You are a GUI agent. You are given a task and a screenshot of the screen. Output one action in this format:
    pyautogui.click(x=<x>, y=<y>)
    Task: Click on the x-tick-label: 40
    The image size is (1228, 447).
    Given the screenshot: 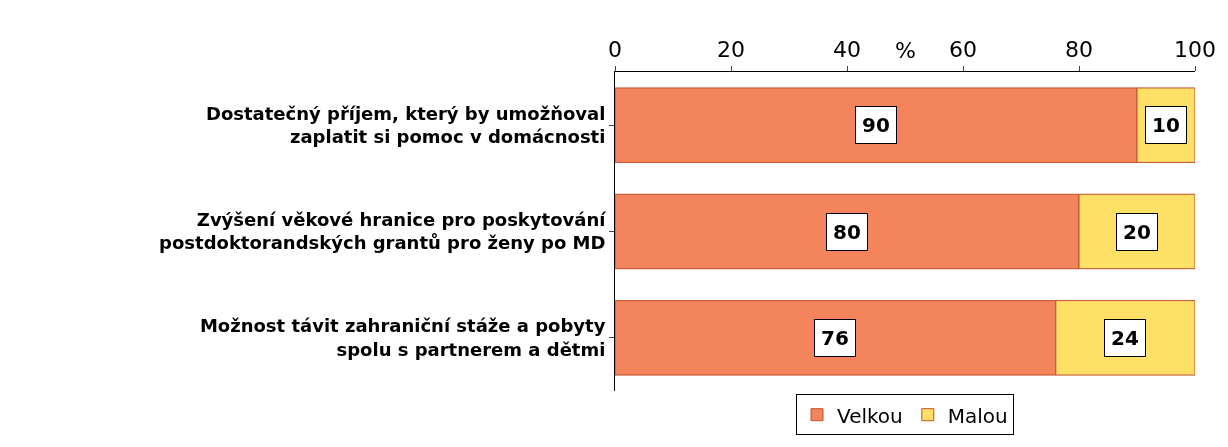 What is the action you would take?
    pyautogui.click(x=847, y=50)
    